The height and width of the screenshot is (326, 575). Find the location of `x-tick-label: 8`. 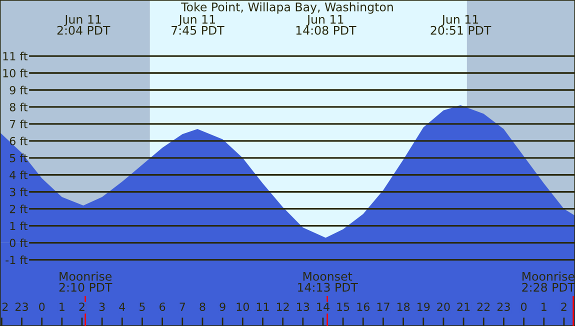

x-tick-label: 8 is located at coordinates (203, 306).